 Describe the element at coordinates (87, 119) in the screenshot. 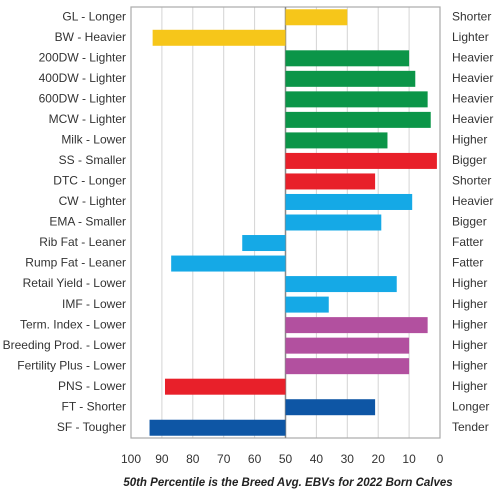

I see `category-label: MCW - Lighter` at that location.